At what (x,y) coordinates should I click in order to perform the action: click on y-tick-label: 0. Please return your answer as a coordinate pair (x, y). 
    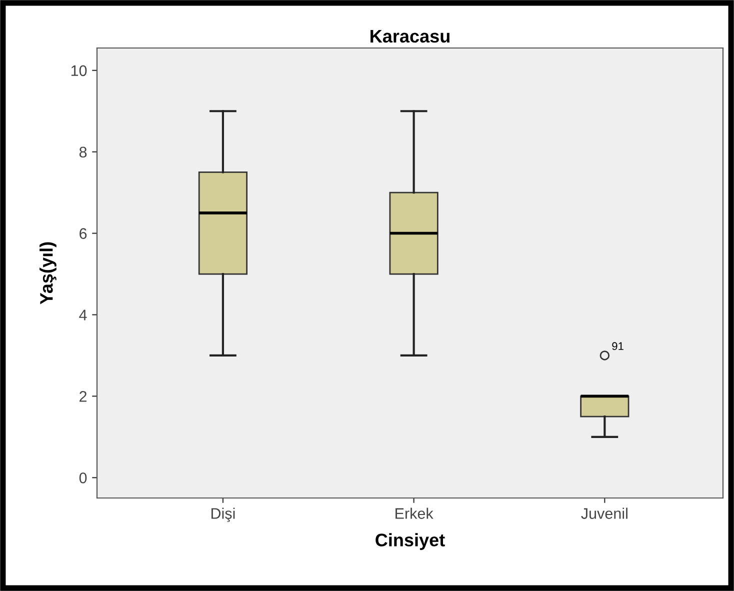
    Looking at the image, I should click on (83, 478).